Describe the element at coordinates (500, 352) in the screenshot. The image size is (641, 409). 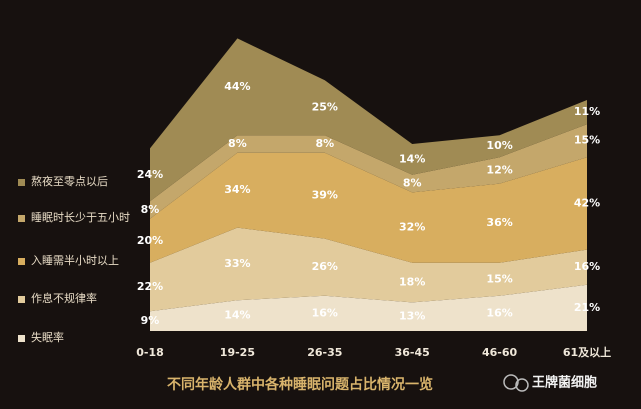
I see `x-tick-label: 46-60` at that location.